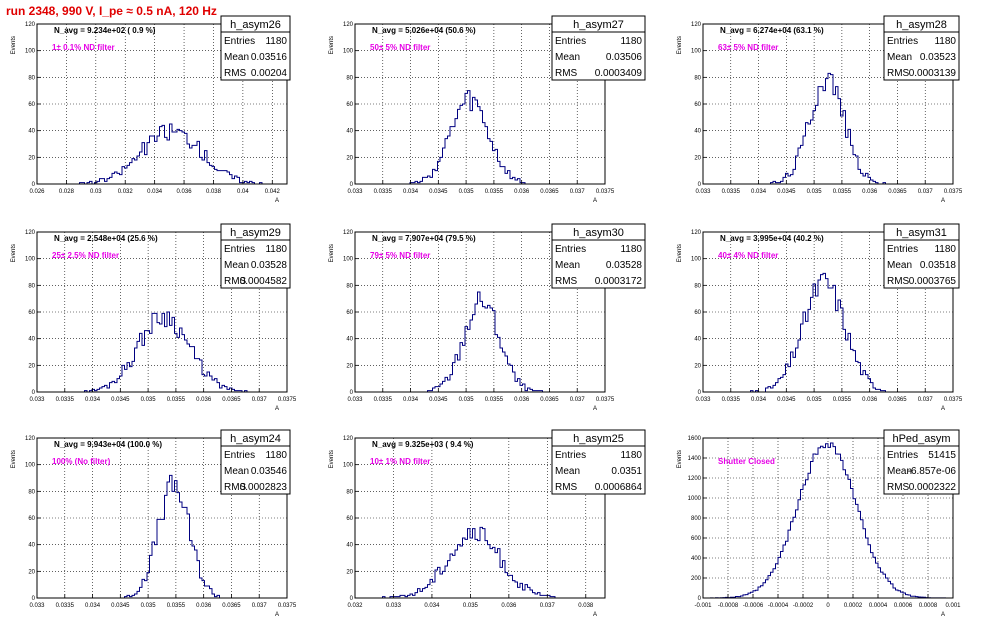  Describe the element at coordinates (619, 487) in the screenshot. I see `stats-value: 0.0006864` at that location.